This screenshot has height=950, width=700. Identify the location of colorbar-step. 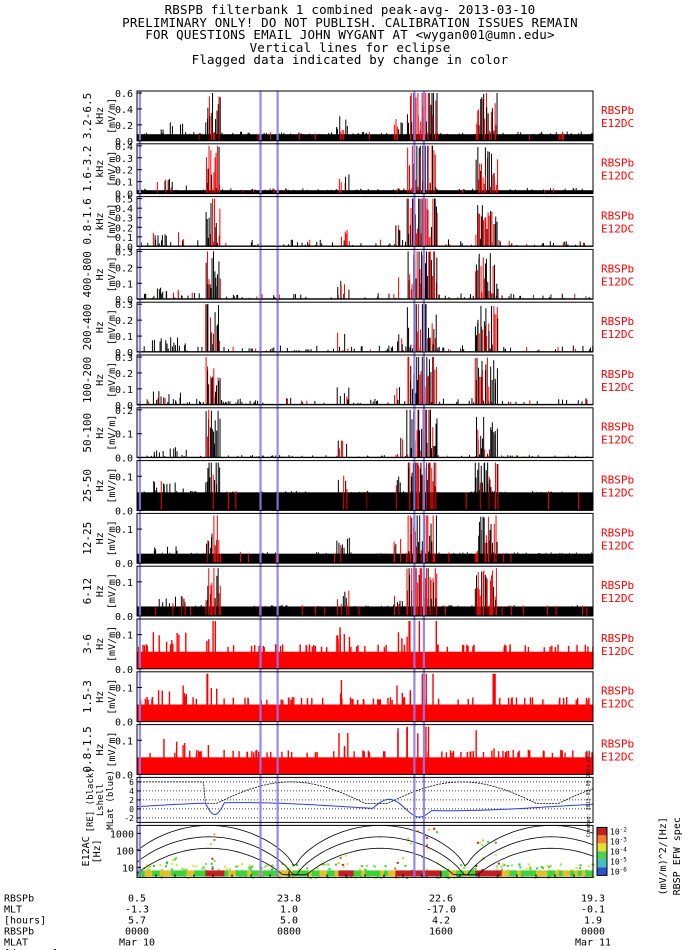
(602, 847).